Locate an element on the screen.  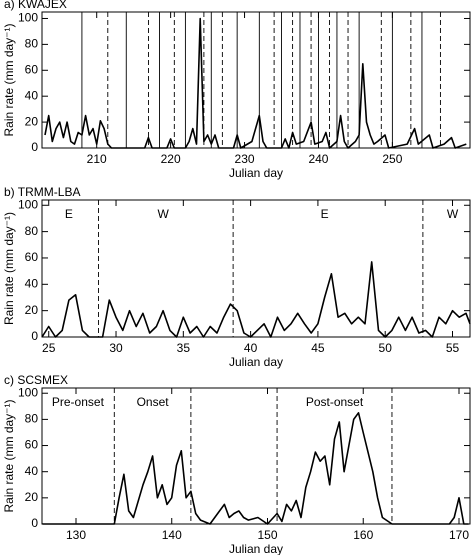
x-tick-label: 130 is located at coordinates (76, 535).